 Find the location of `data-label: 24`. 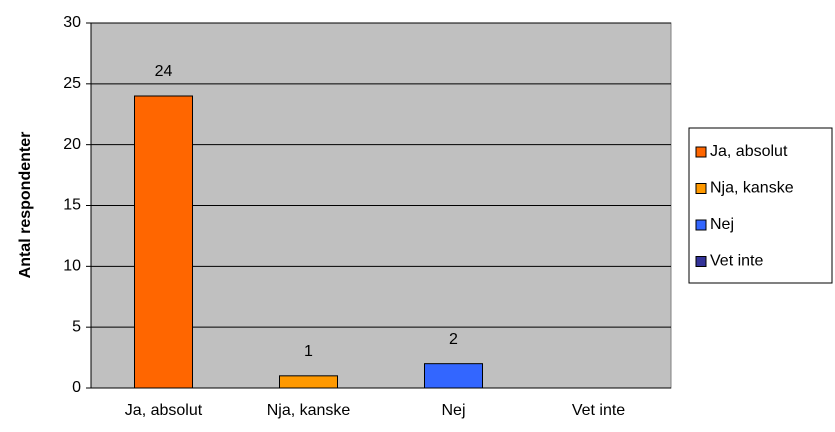

data-label: 24 is located at coordinates (164, 71).